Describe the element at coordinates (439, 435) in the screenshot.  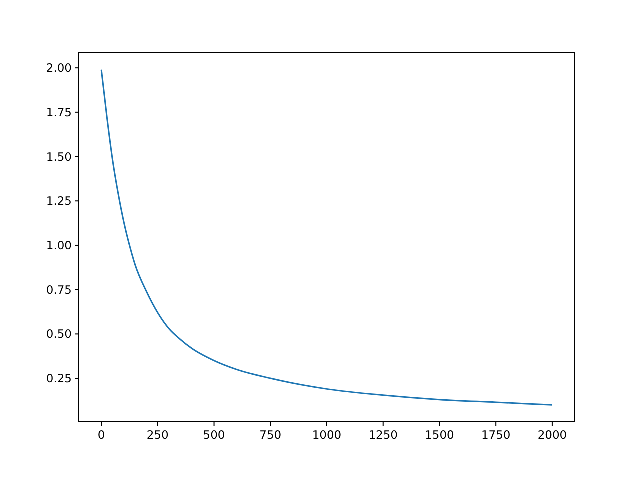
I see `x-tick-label: 1500` at that location.